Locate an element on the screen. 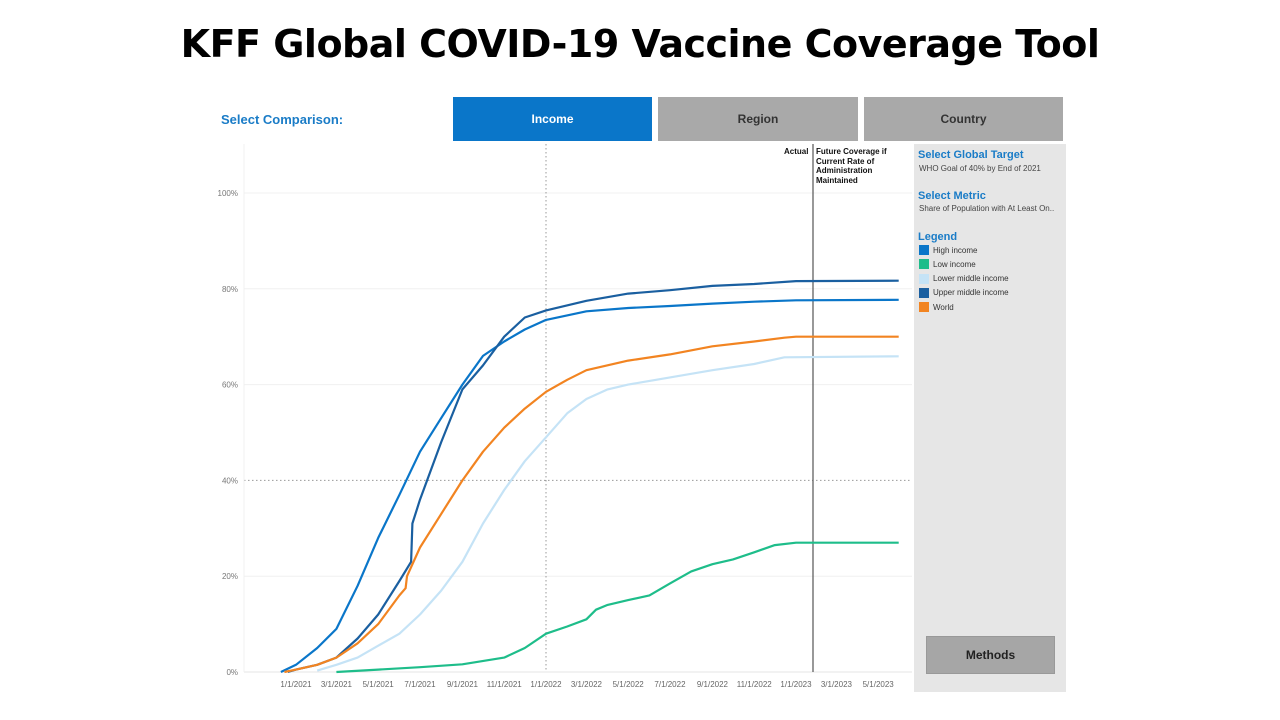  y-tick-label: 0% is located at coordinates (232, 672).